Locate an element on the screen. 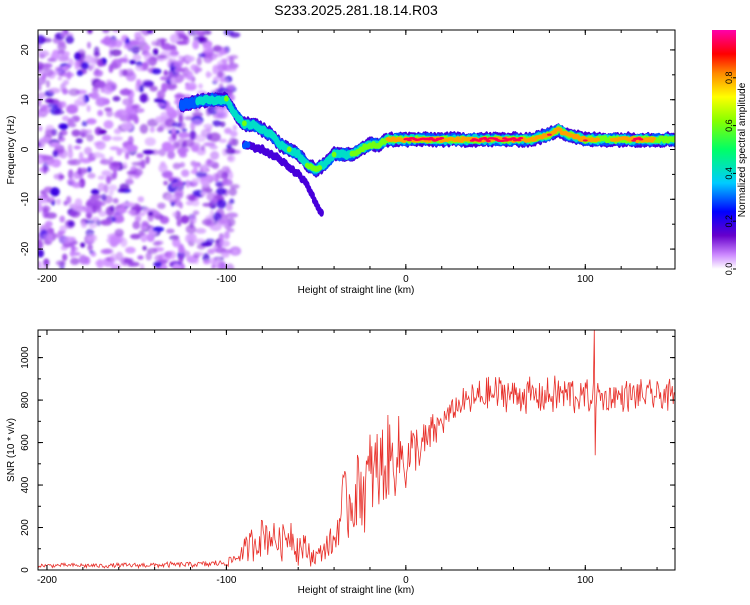 The height and width of the screenshot is (605, 750). snr-y-label: SNR (10 * v/v) is located at coordinates (11, 450).